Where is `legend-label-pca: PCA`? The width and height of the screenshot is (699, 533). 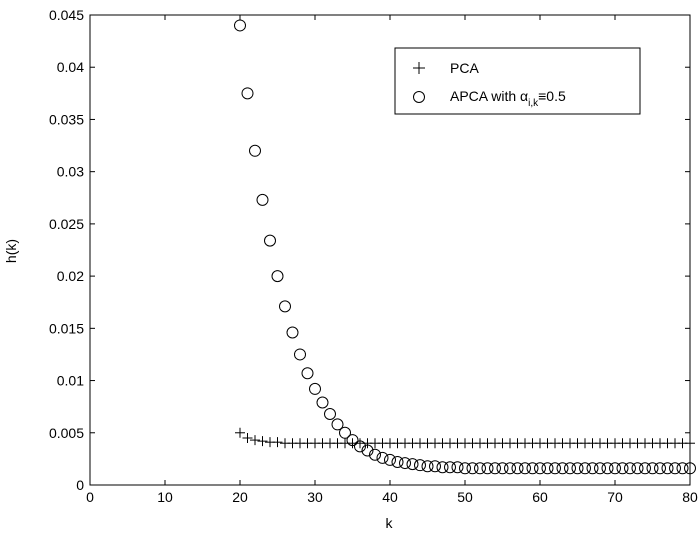
legend-label-pca: PCA is located at coordinates (464, 68).